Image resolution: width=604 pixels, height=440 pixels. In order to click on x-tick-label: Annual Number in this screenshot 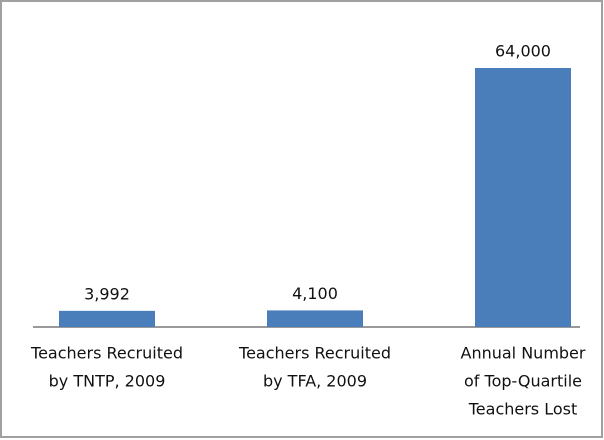, I will do `click(523, 353)`.